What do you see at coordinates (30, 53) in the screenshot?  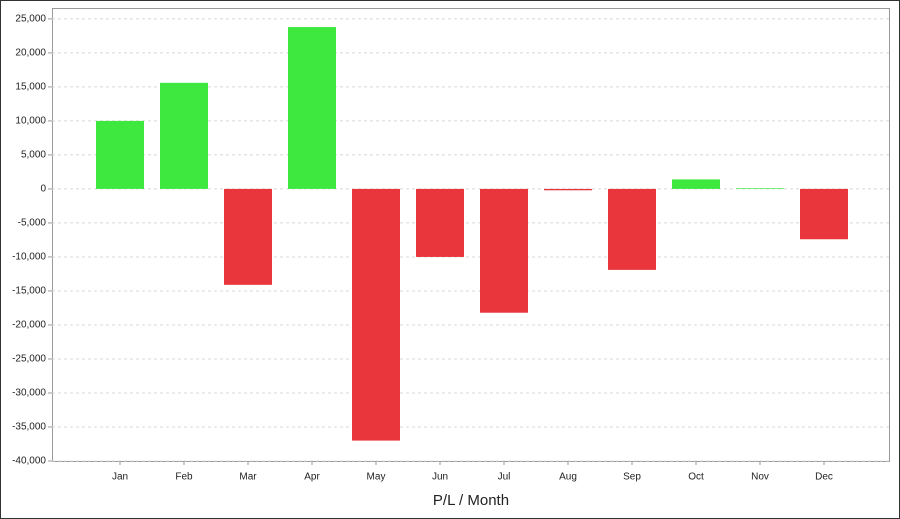 I see `y-tick-label: 20,000` at bounding box center [30, 53].